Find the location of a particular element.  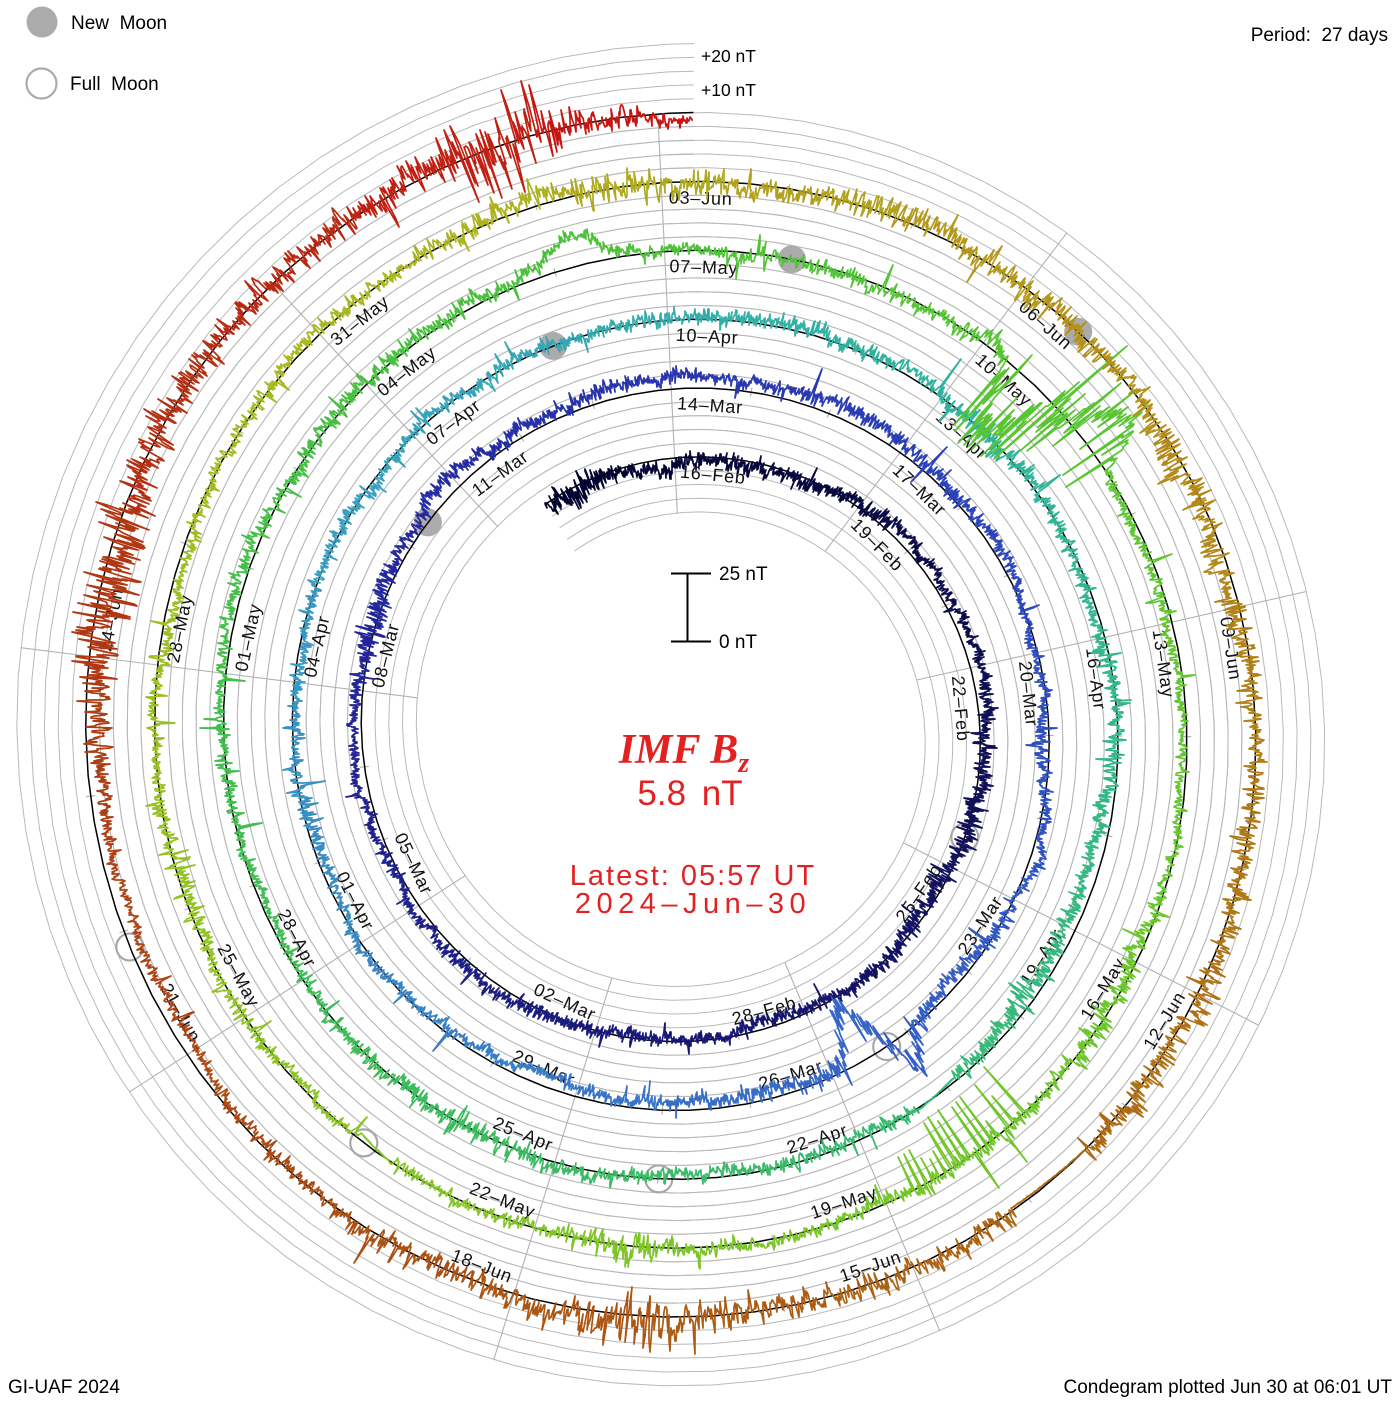

svg-text: 25 nT is located at coordinates (743, 574).